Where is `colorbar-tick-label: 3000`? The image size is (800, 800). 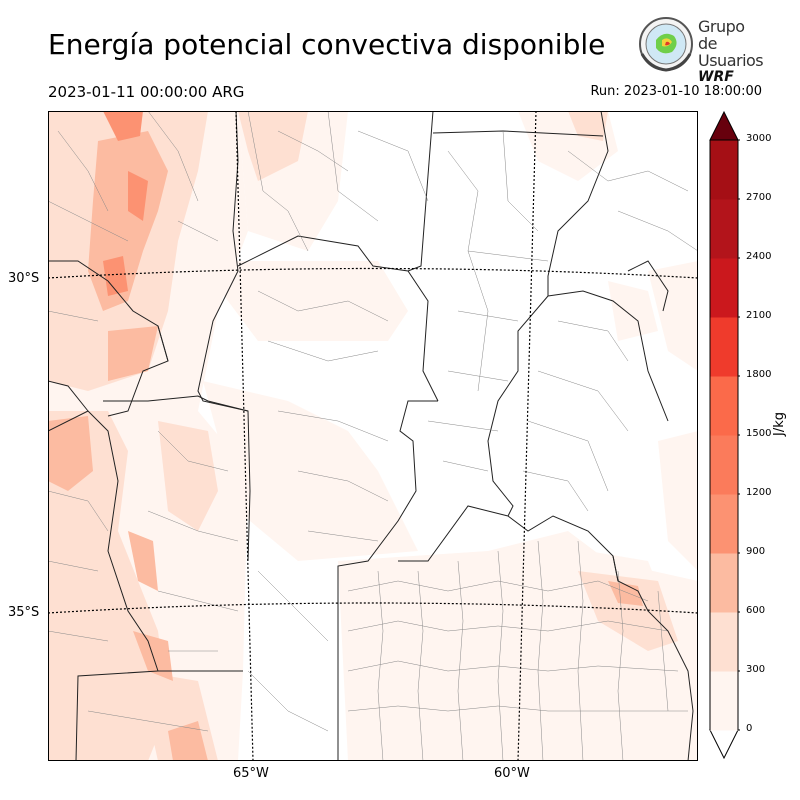 colorbar-tick-label: 3000 is located at coordinates (759, 138).